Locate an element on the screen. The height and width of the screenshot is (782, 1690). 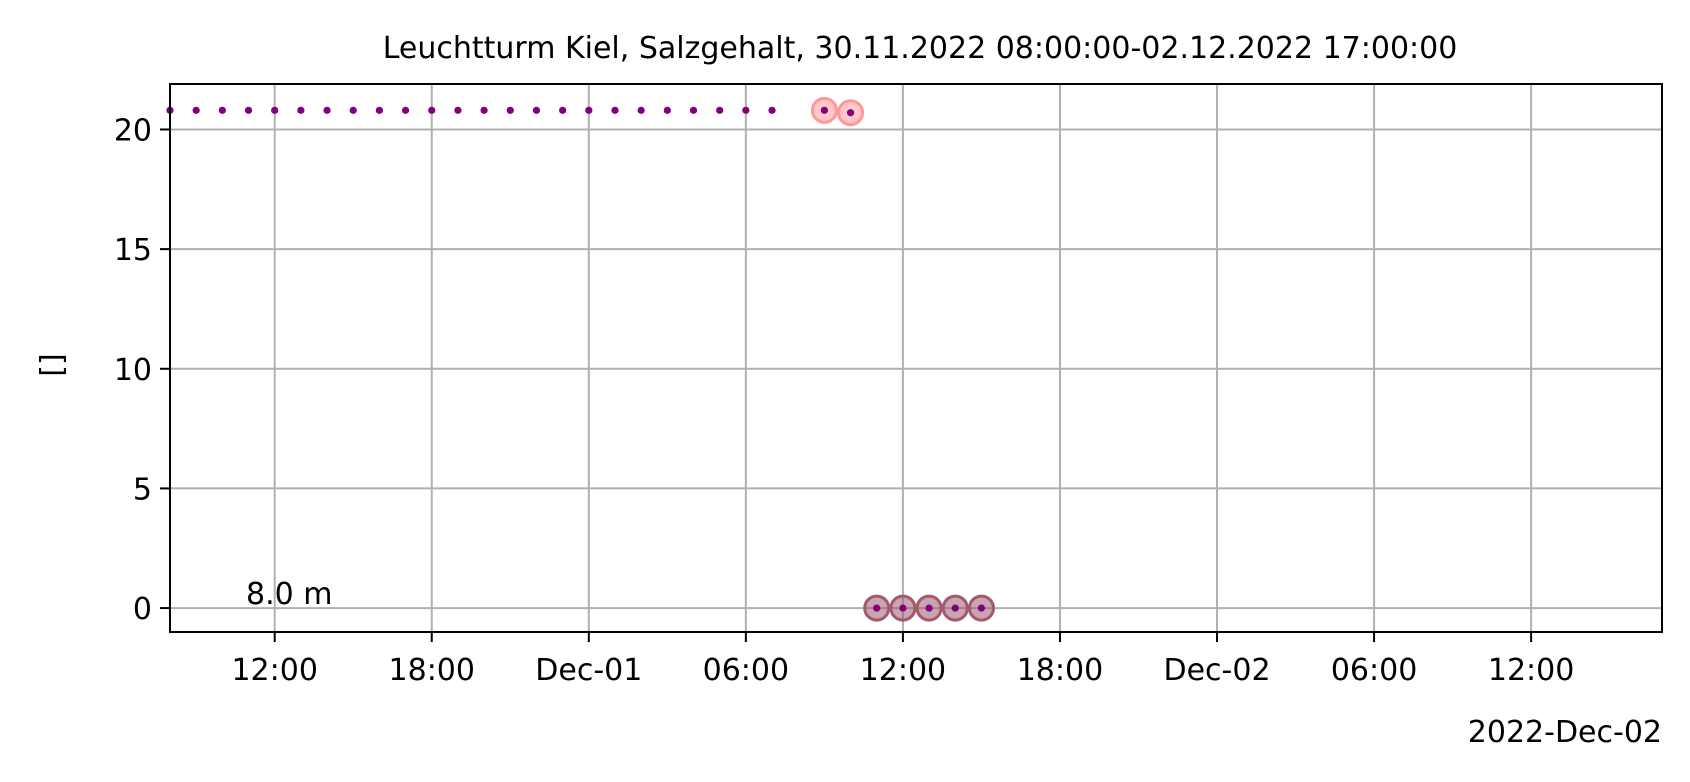
y-tick-label: 0 is located at coordinates (142, 609).